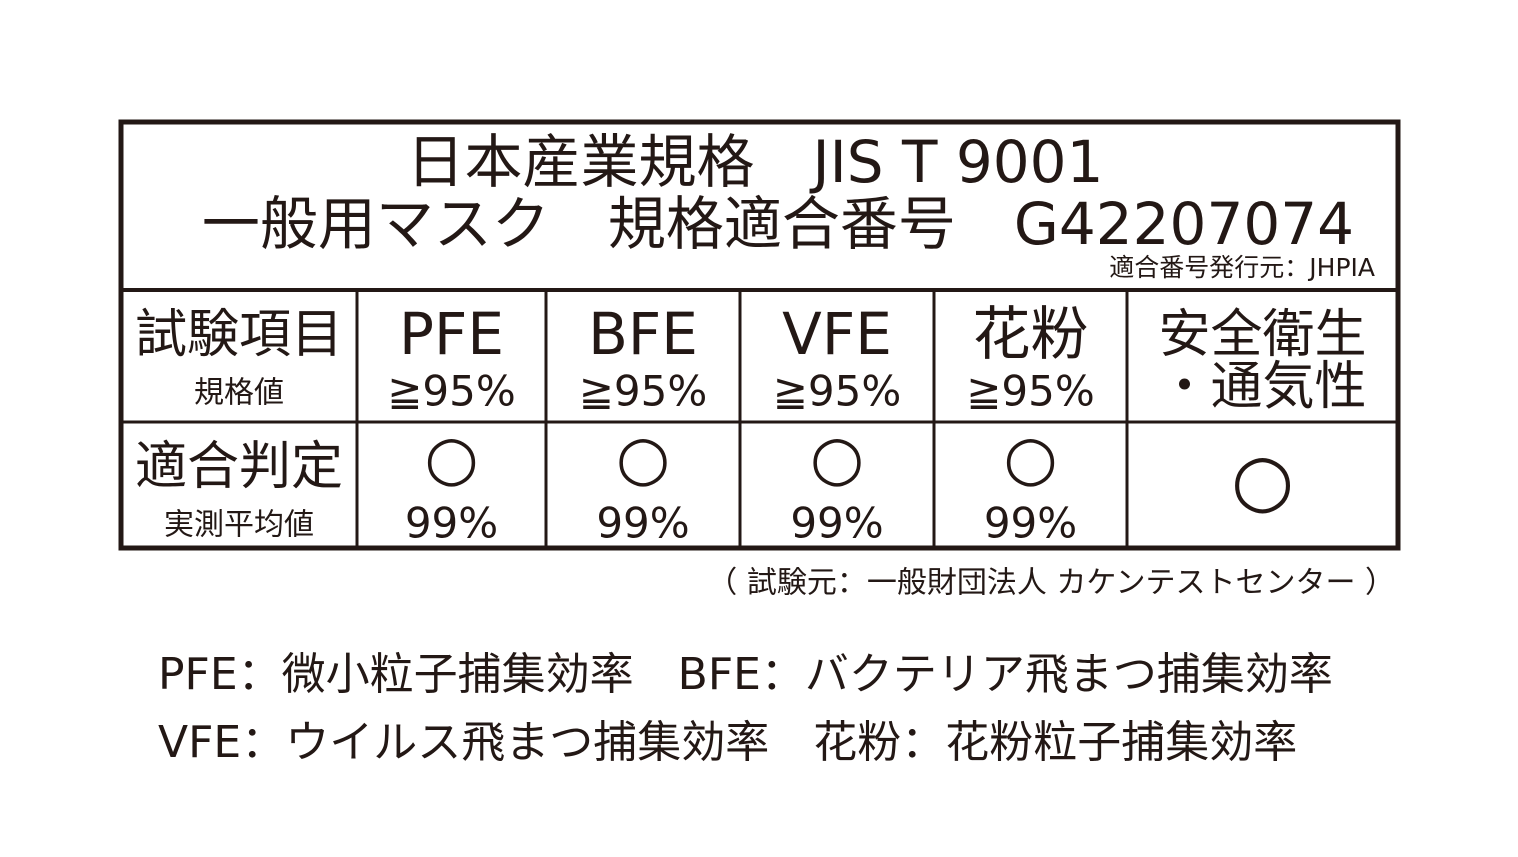 Image resolution: width=1518 pixels, height=857 pixels. What do you see at coordinates (643, 334) in the screenshot?
I see `cell-main: BFE` at bounding box center [643, 334].